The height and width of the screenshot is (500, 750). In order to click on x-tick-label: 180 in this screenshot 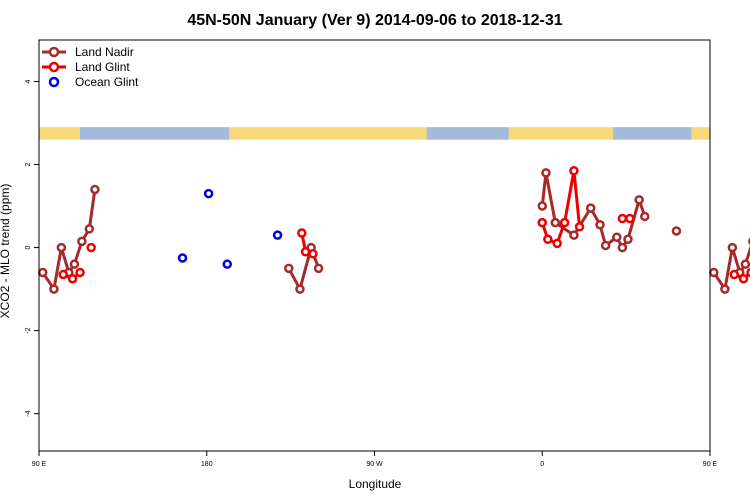, I will do `click(207, 464)`.